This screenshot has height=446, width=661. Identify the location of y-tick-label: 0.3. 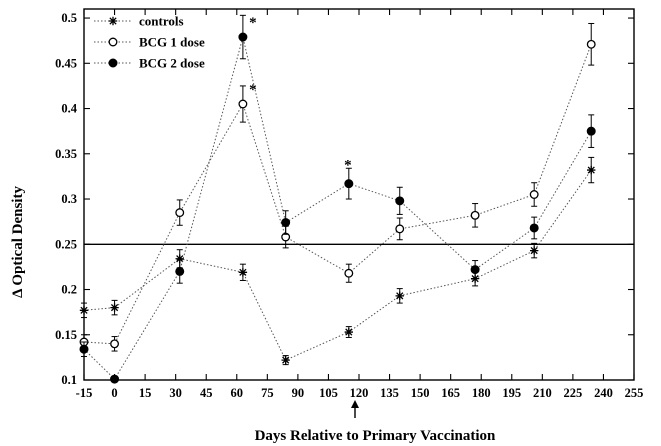
(69, 199).